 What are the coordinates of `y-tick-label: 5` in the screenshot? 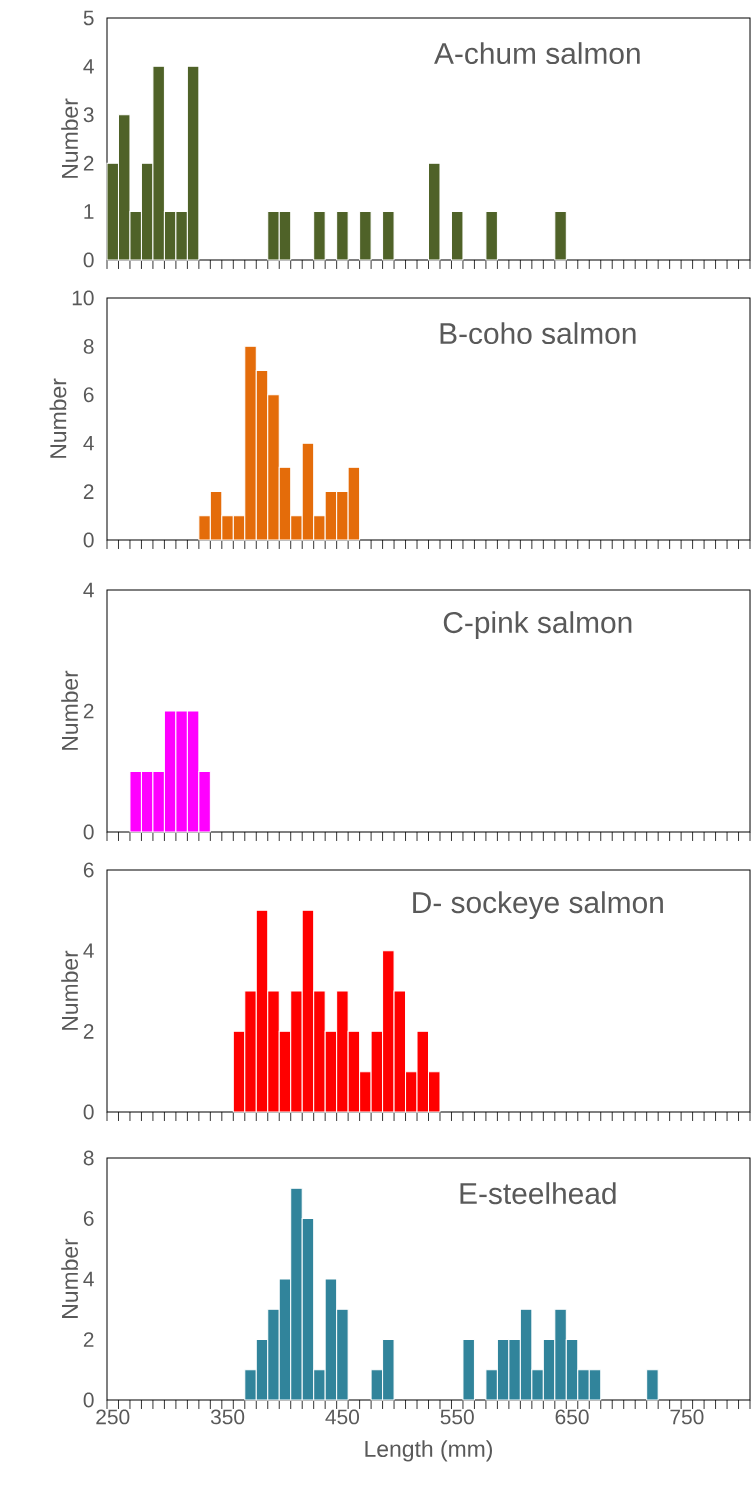 It's located at (88, 18).